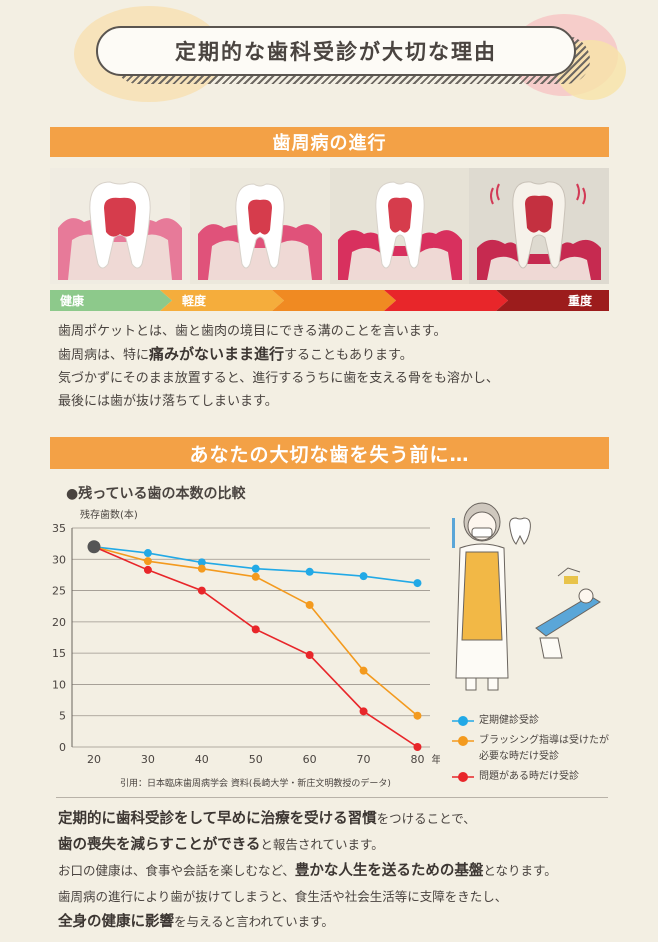 The height and width of the screenshot is (942, 658). Describe the element at coordinates (109, 515) in the screenshot. I see `chart-y-axis-label: 残存歯数(本)` at that location.